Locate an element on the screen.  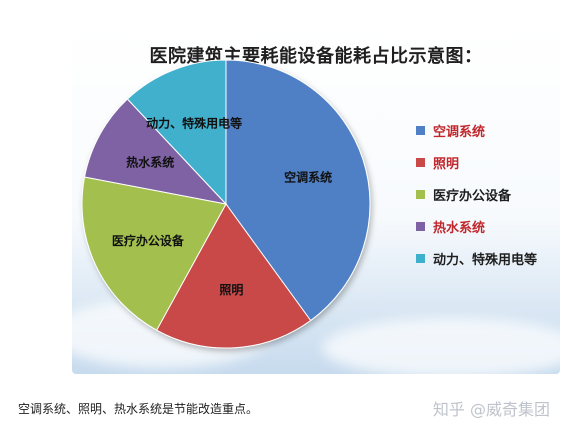
legend-entry: 动力、特殊用电等 is located at coordinates (486, 258).